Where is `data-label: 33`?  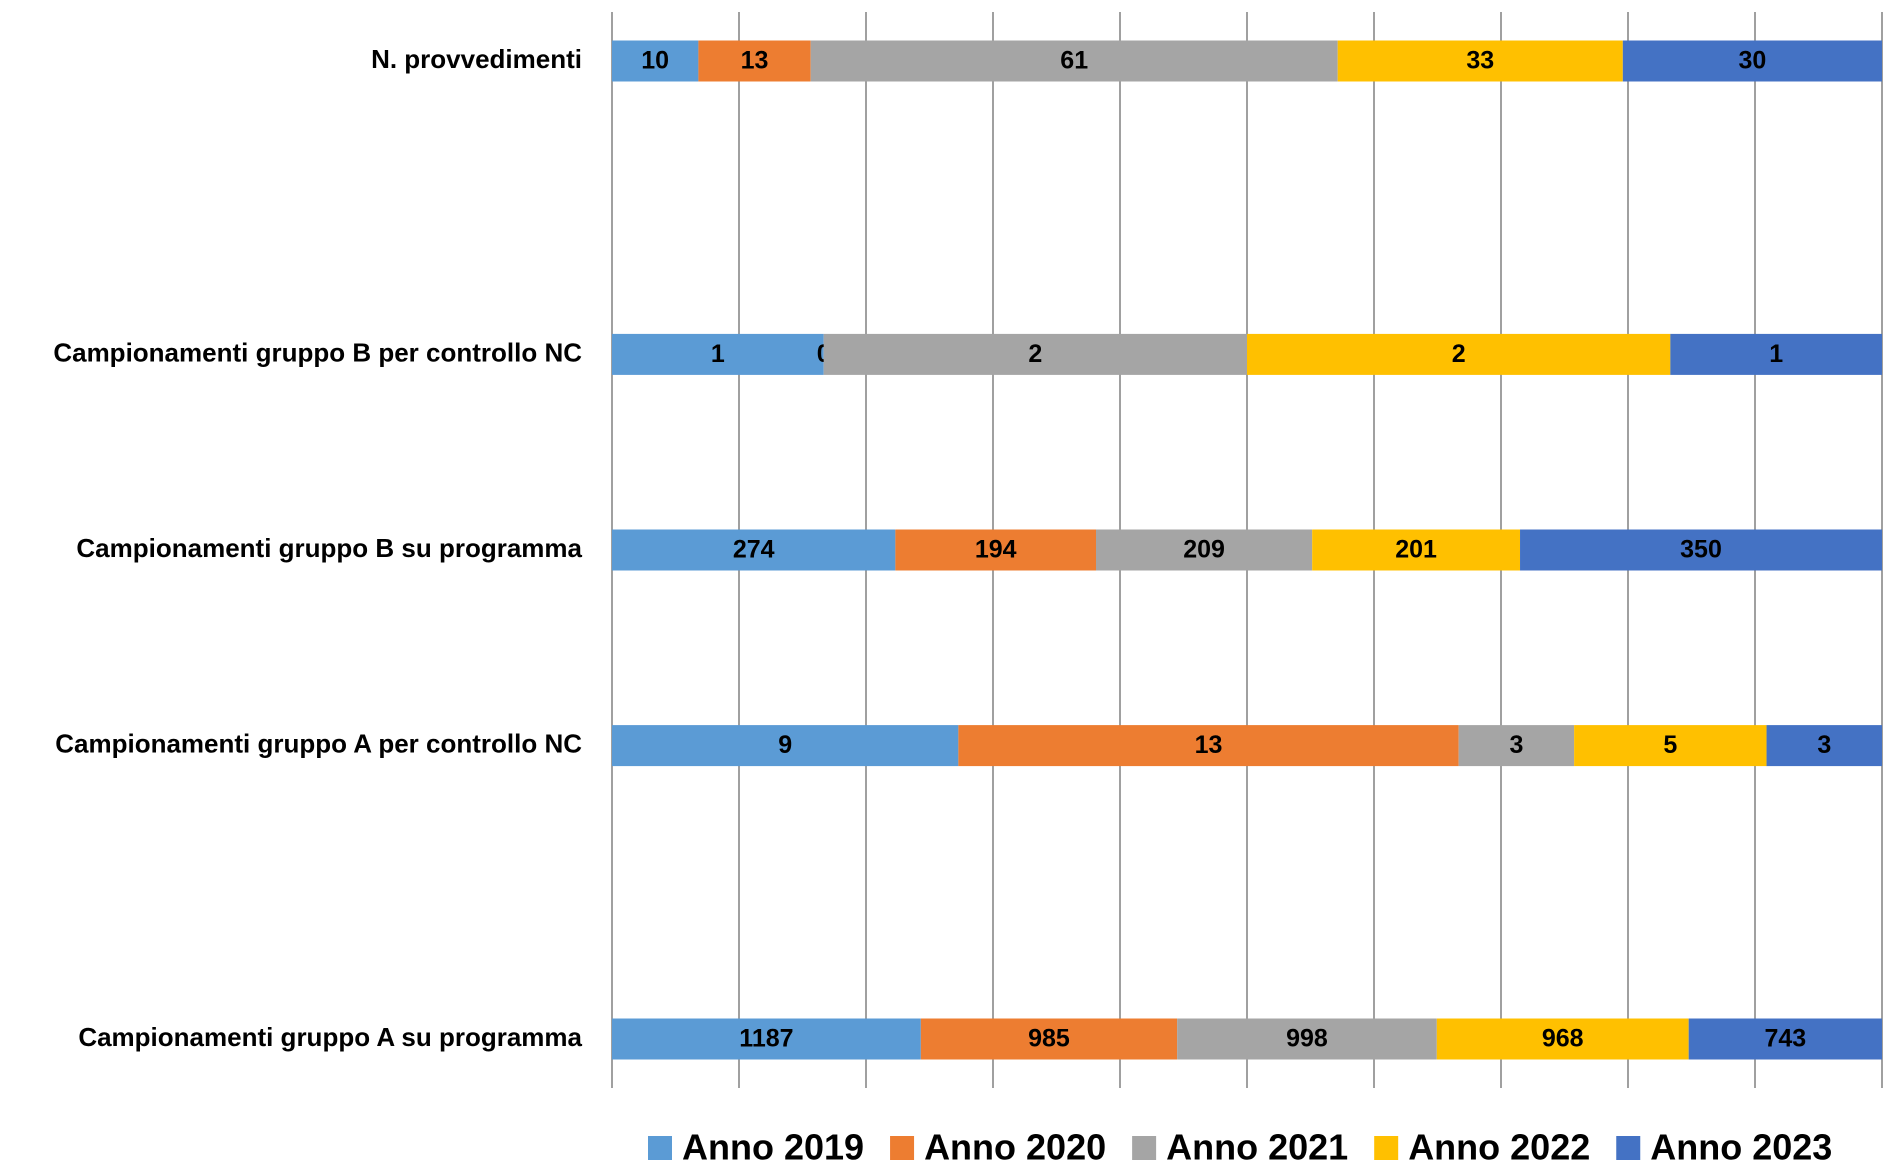
data-label: 33 is located at coordinates (1480, 61).